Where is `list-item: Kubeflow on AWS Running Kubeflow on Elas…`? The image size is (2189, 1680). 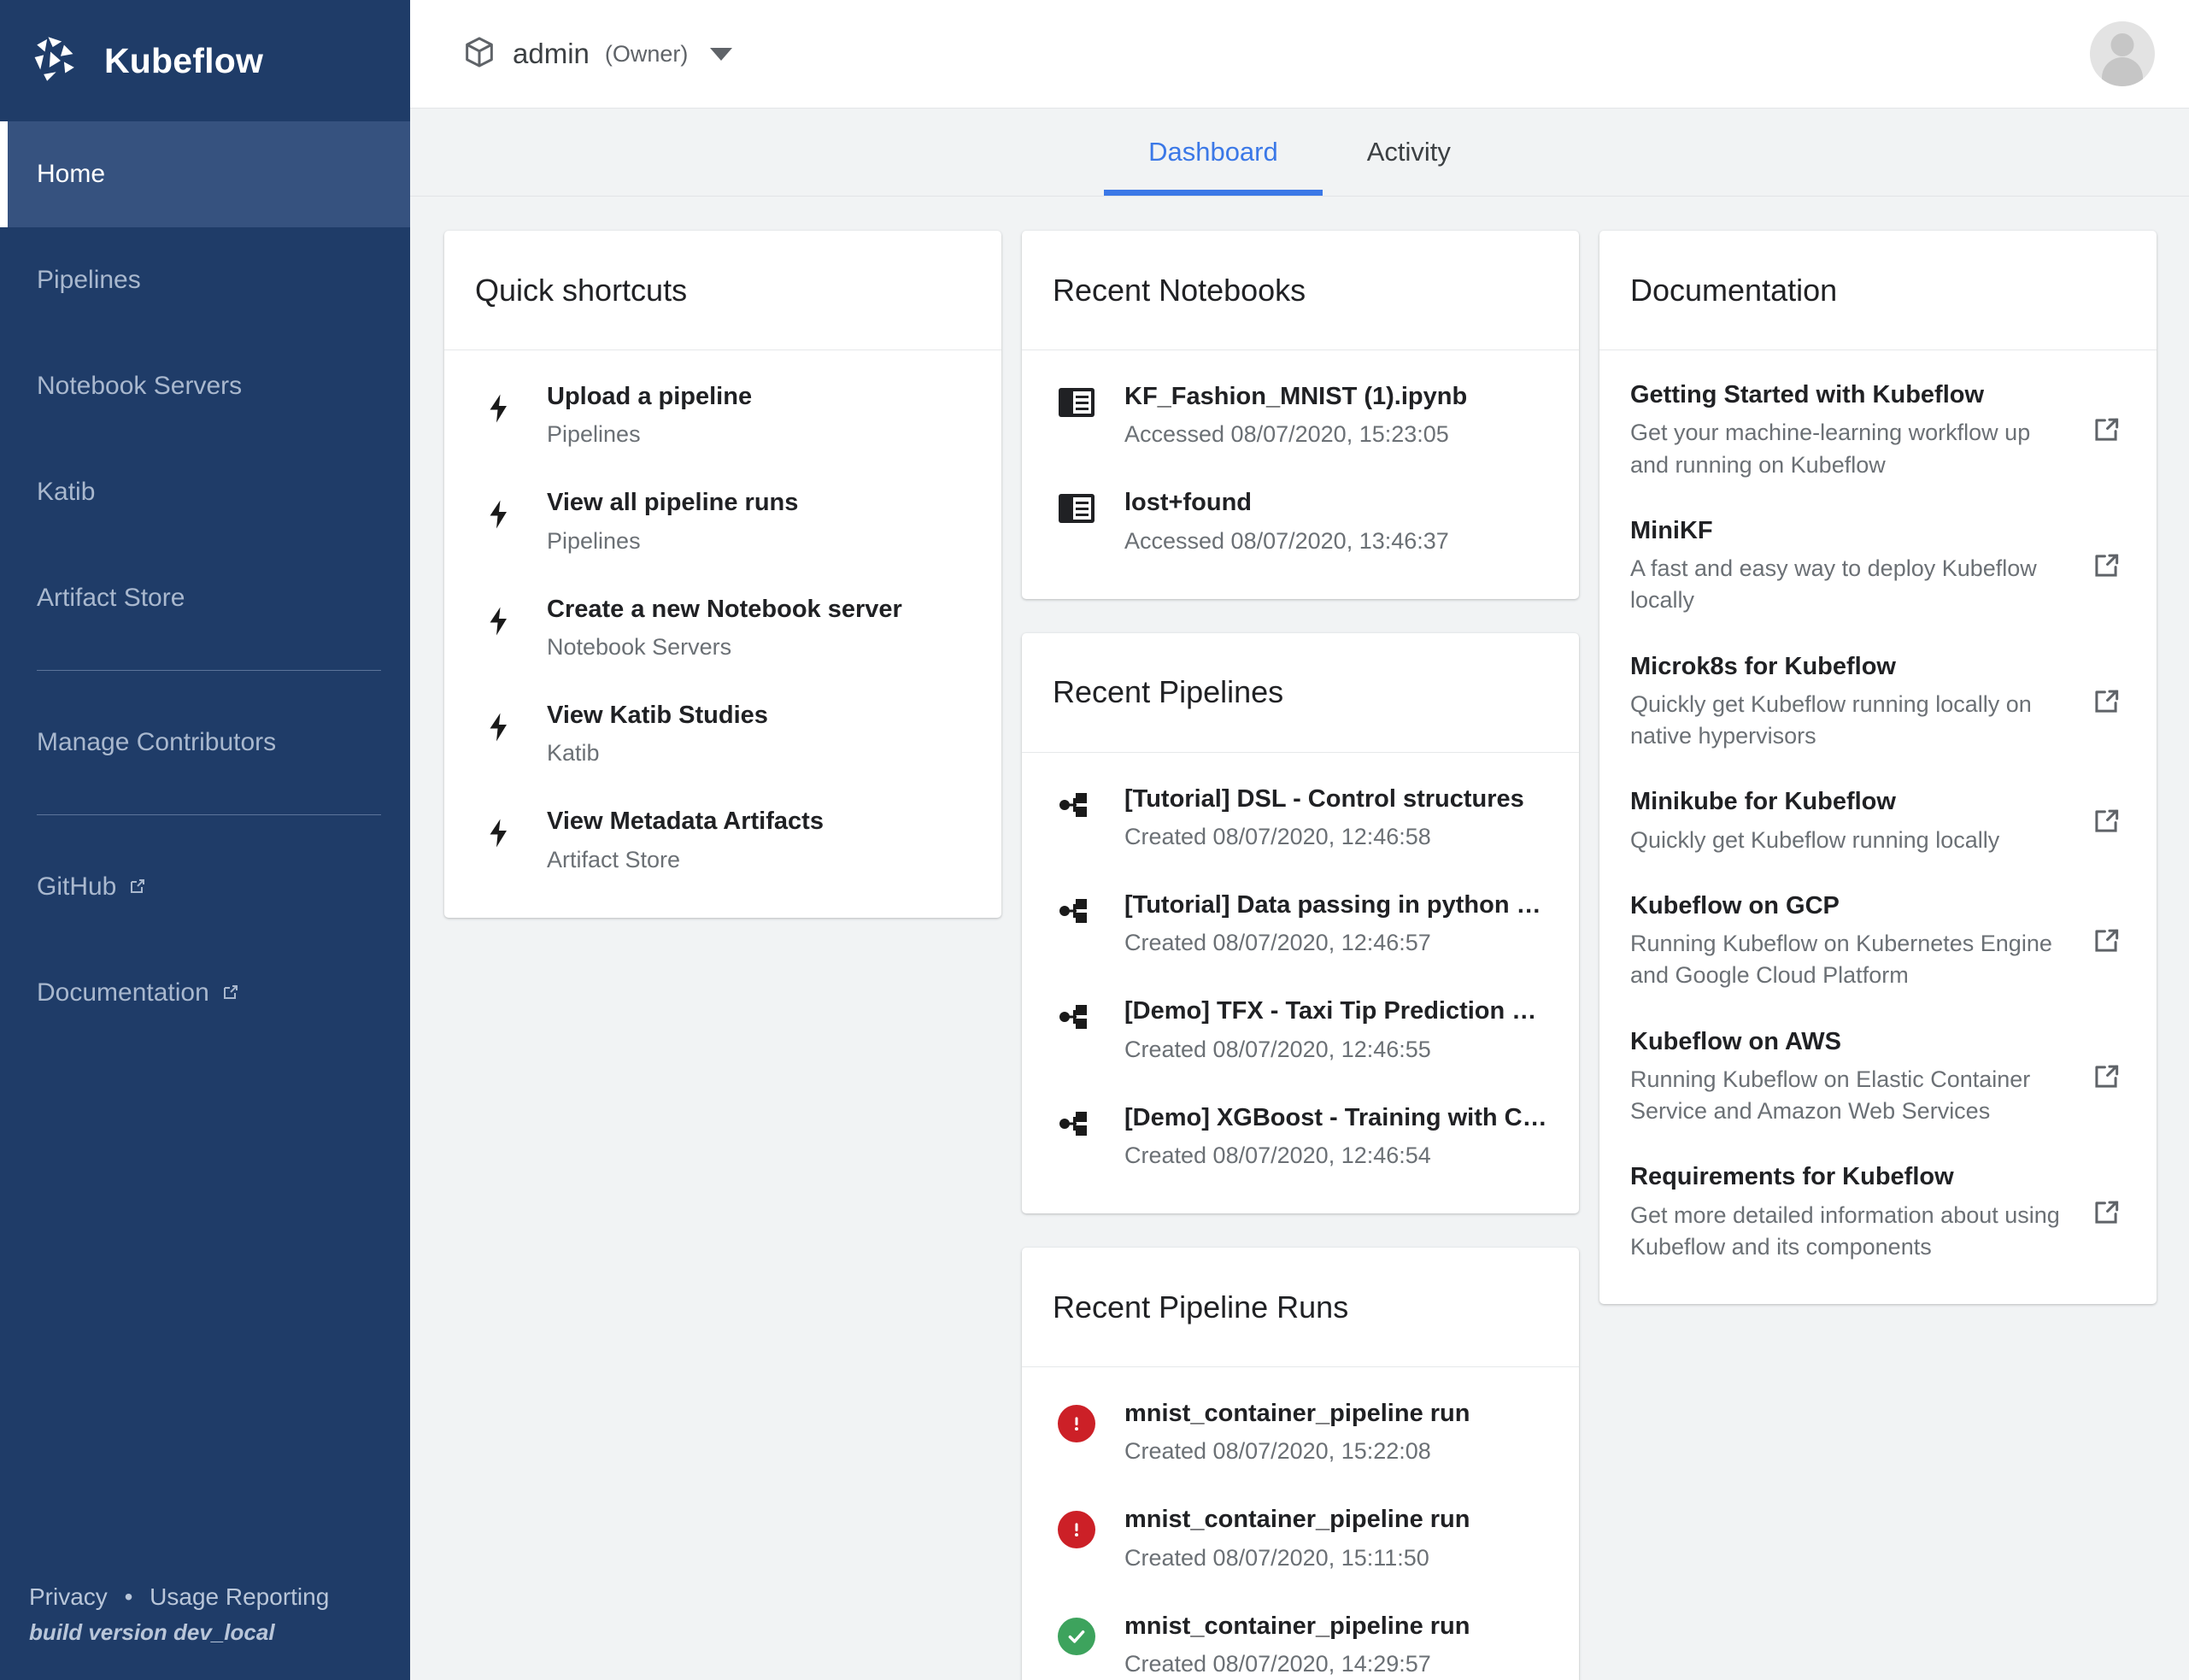
list-item: Kubeflow on AWS Running Kubeflow on Elas… is located at coordinates (1878, 1077).